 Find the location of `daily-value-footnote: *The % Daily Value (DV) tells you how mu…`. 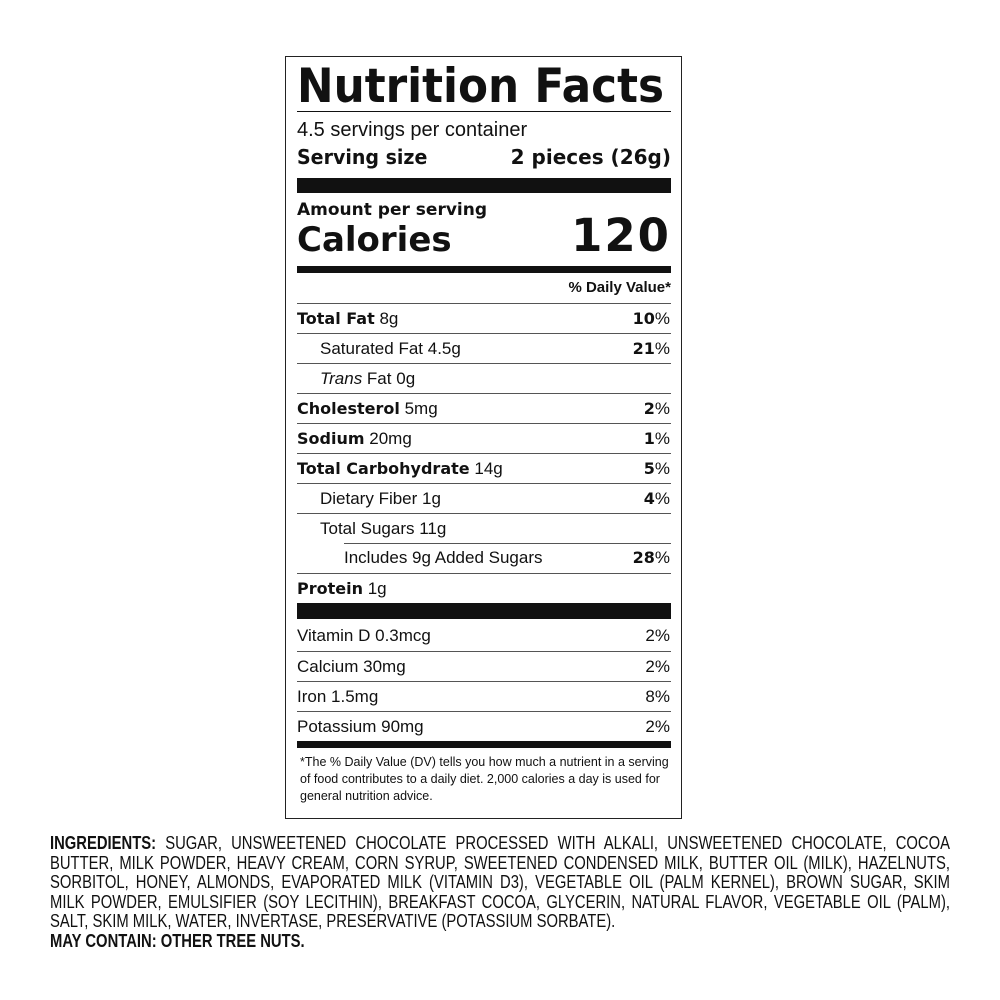

daily-value-footnote: *The % Daily Value (DV) tells you how mu… is located at coordinates (484, 779).